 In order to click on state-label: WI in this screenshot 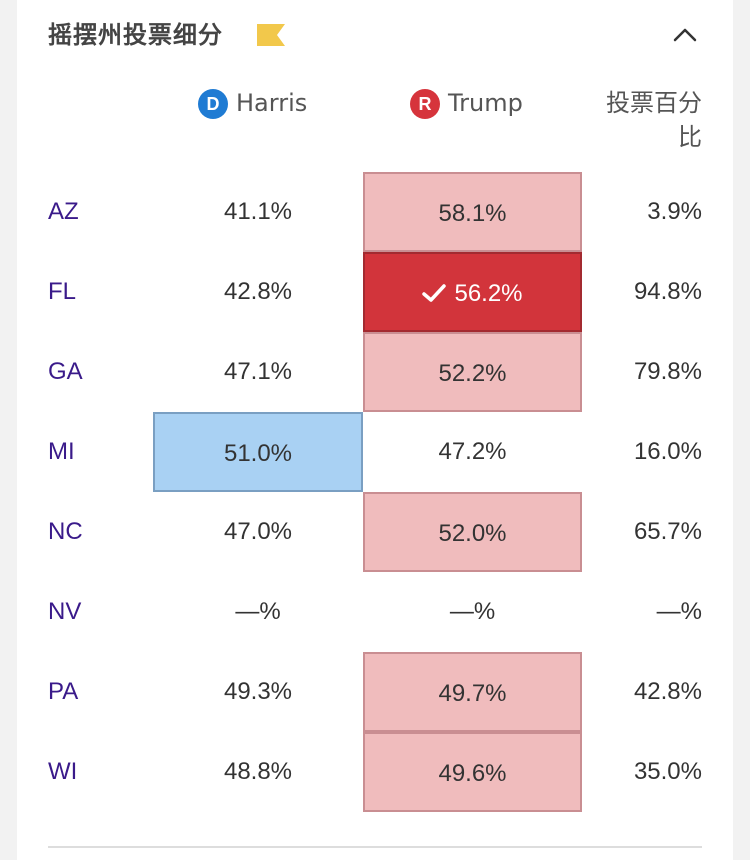, I will do `click(63, 771)`.